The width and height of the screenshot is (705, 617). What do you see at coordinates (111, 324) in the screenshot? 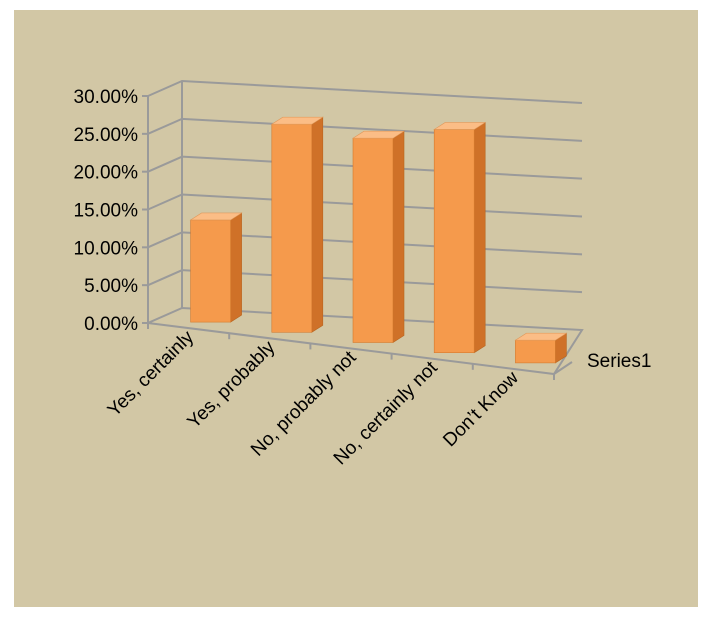
I see `y-tick-label: 0.00%` at bounding box center [111, 324].